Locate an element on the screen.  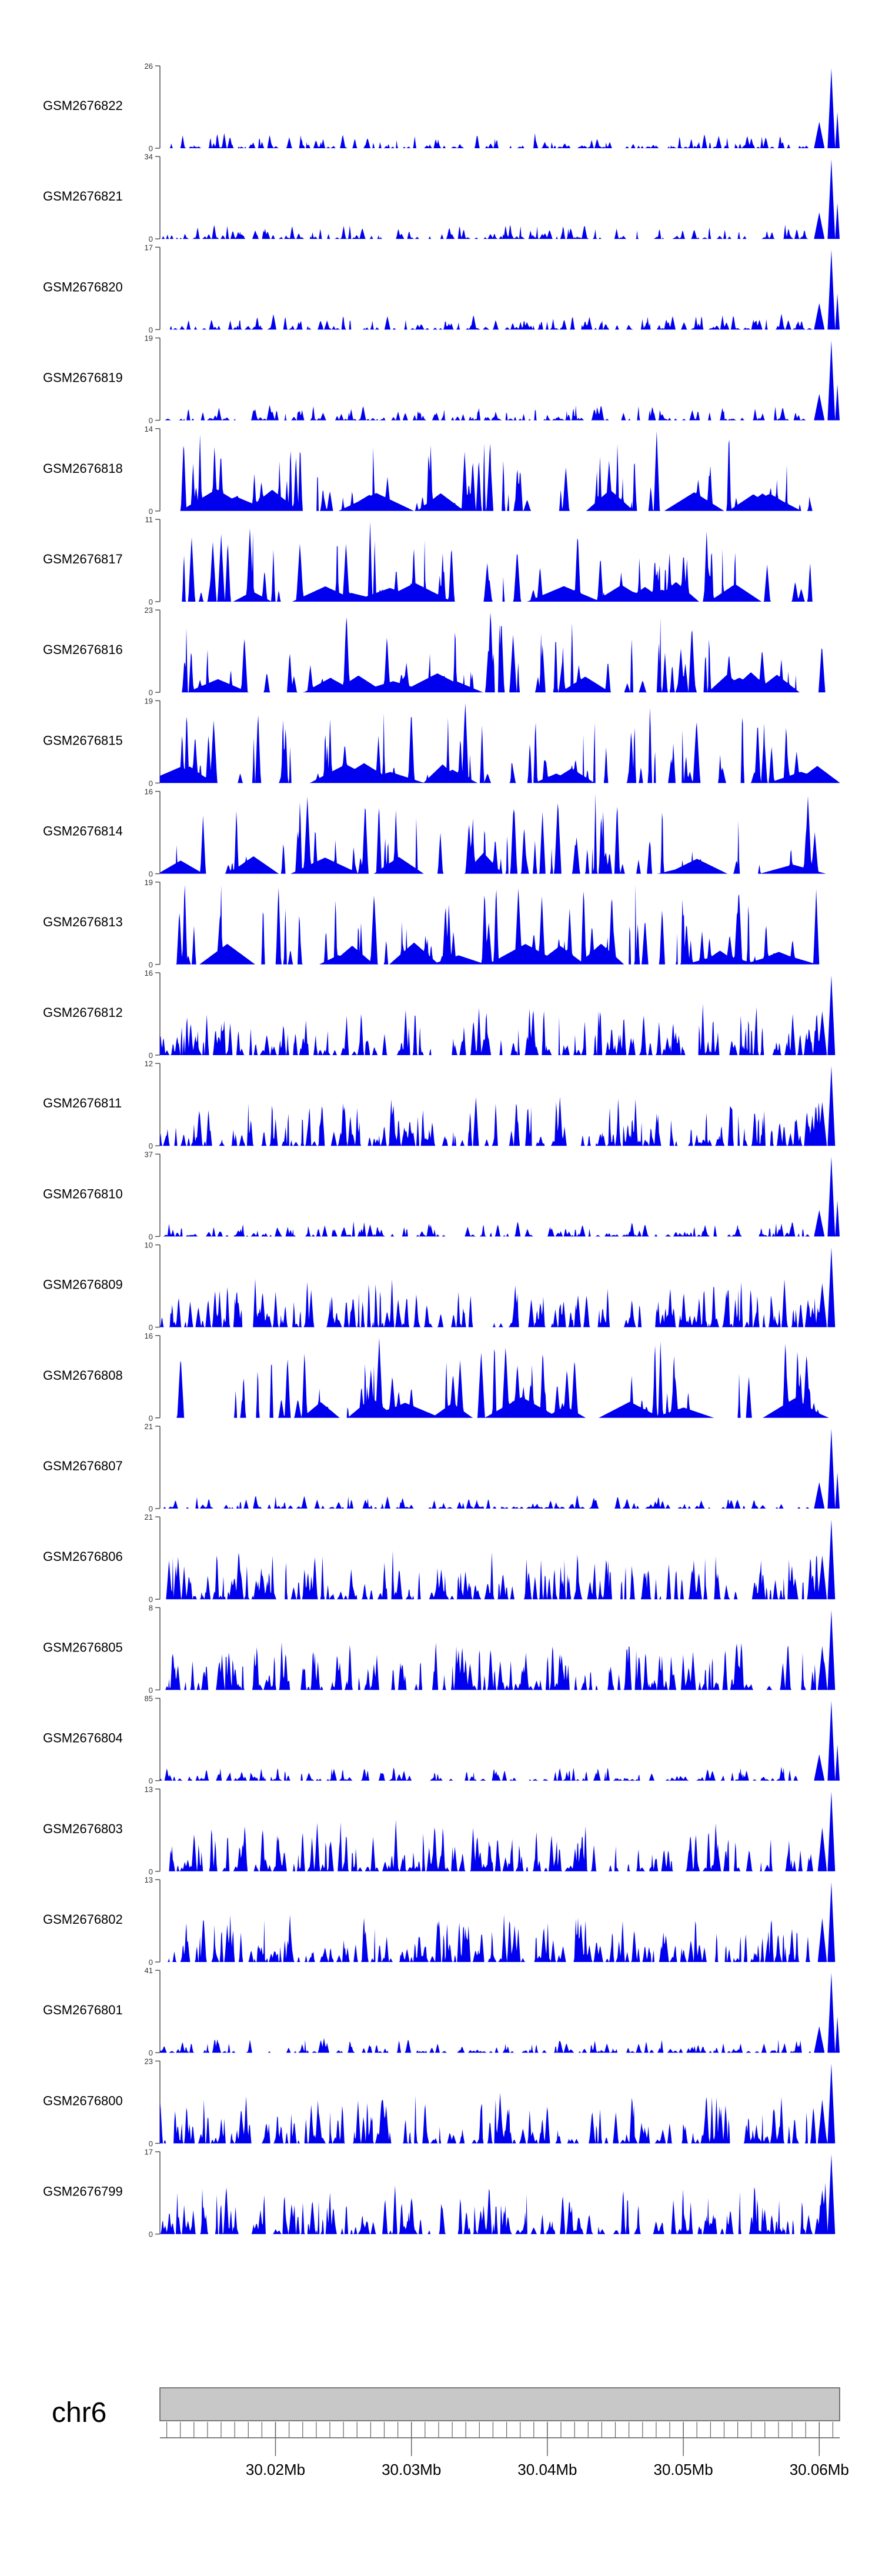
track-label: GSM2676804 is located at coordinates (83, 1738).